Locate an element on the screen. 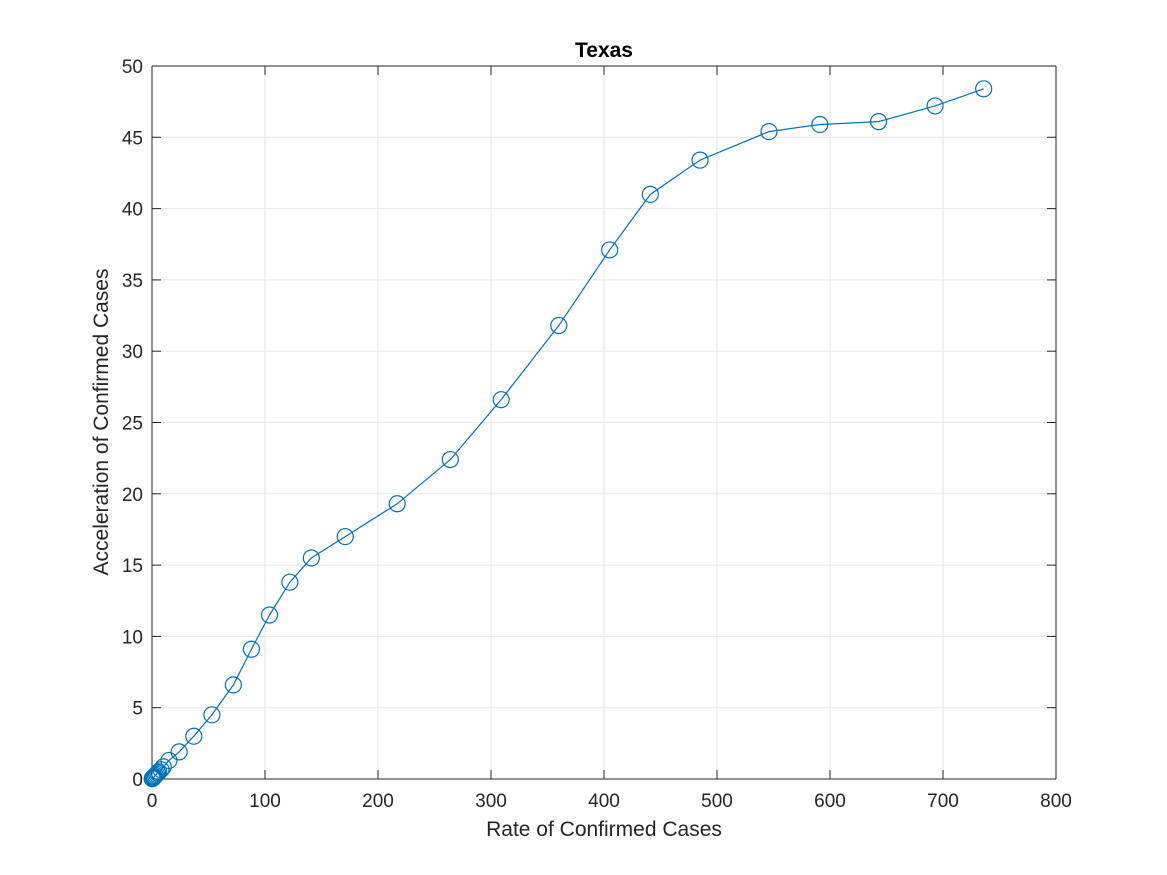 The image size is (1167, 875). y-tick-label: 20 is located at coordinates (132, 495).